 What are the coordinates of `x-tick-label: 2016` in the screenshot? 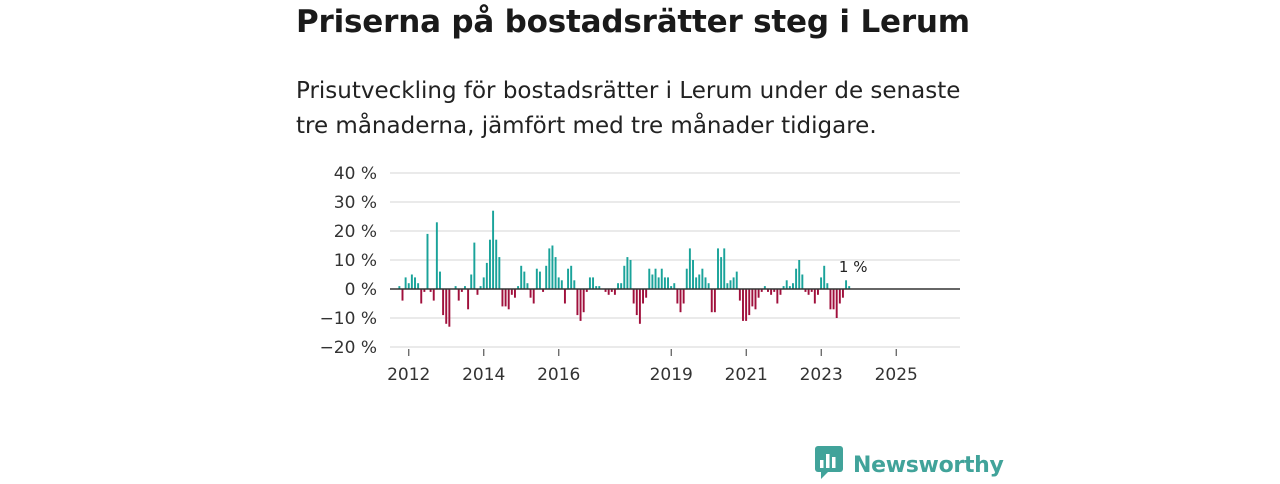 It's located at (558, 375).